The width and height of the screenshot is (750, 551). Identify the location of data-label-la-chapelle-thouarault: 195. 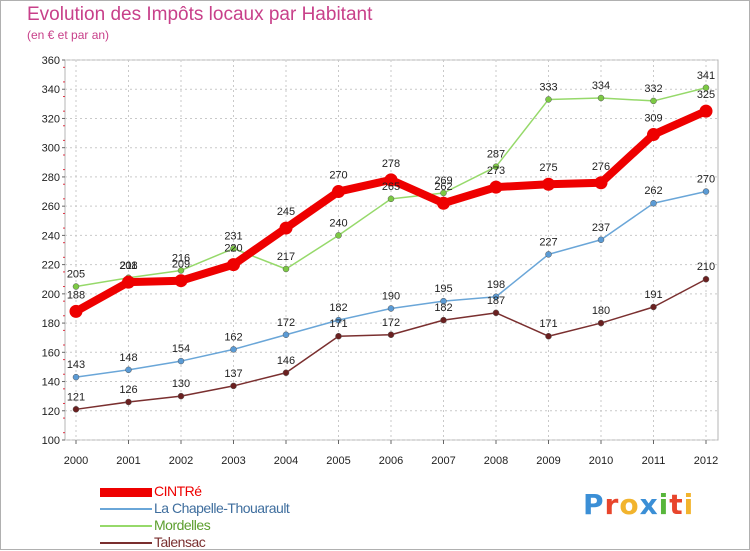
(443, 289).